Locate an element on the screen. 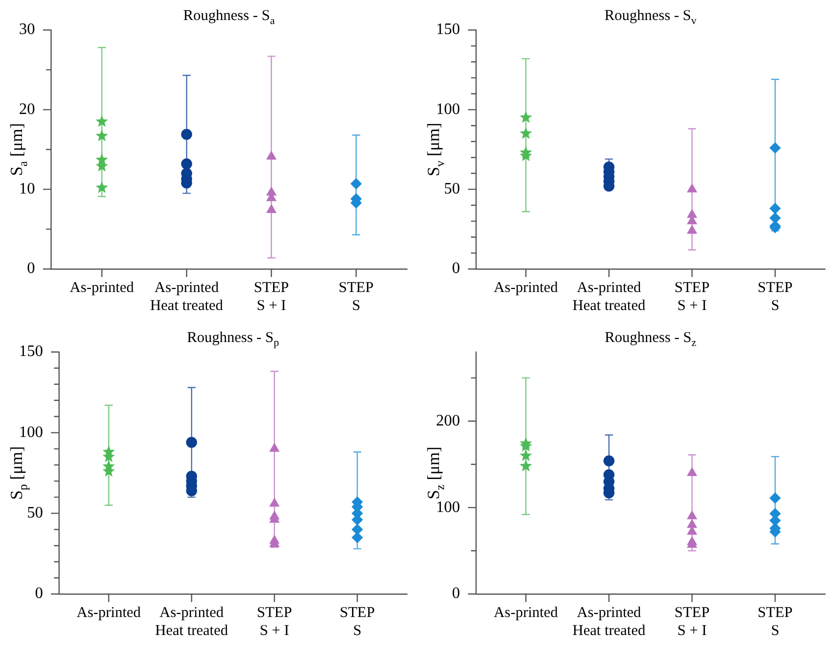 The width and height of the screenshot is (835, 647). y-tick-label: 20 is located at coordinates (27, 109).